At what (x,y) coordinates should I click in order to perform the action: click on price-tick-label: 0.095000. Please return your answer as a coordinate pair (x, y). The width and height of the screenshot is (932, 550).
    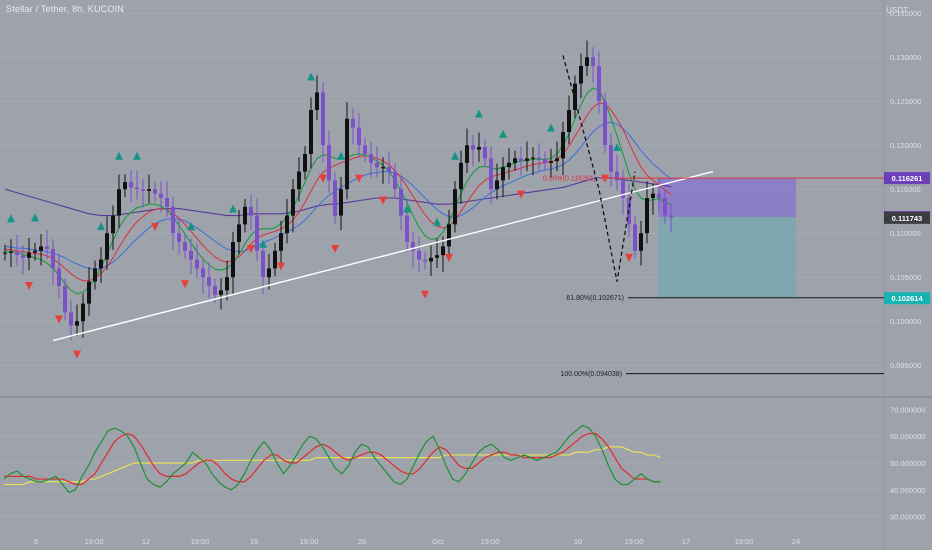
    Looking at the image, I should click on (905, 365).